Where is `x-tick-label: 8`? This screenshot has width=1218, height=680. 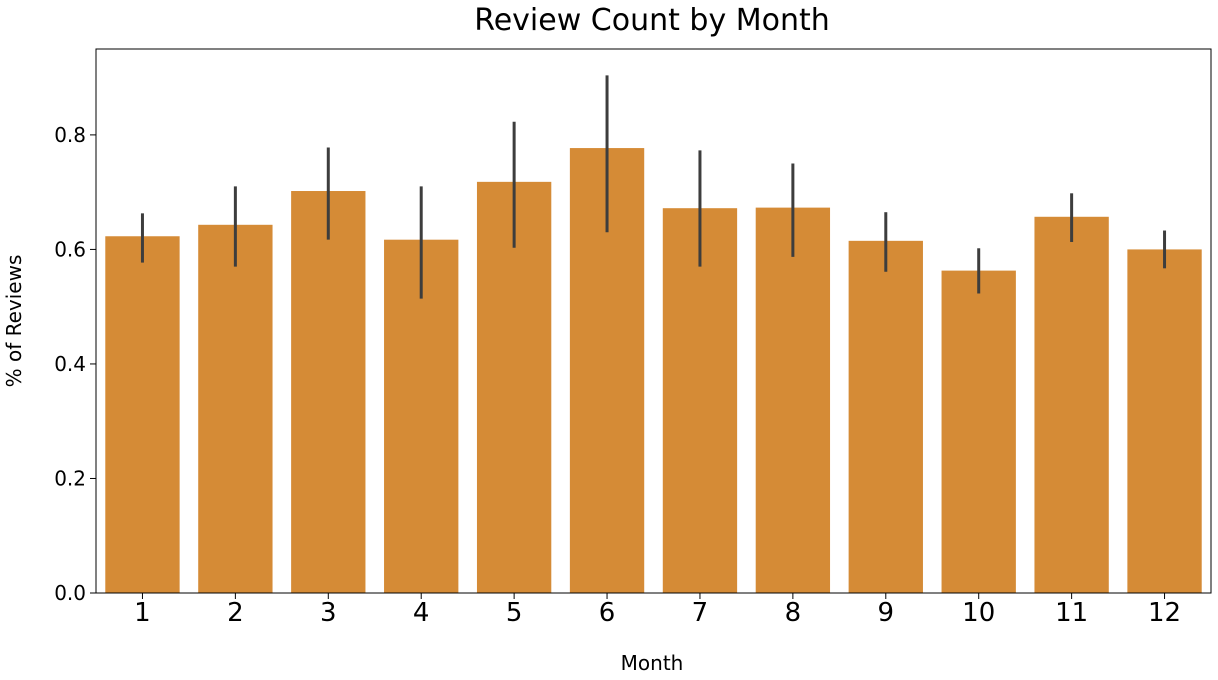
x-tick-label: 8 is located at coordinates (793, 613).